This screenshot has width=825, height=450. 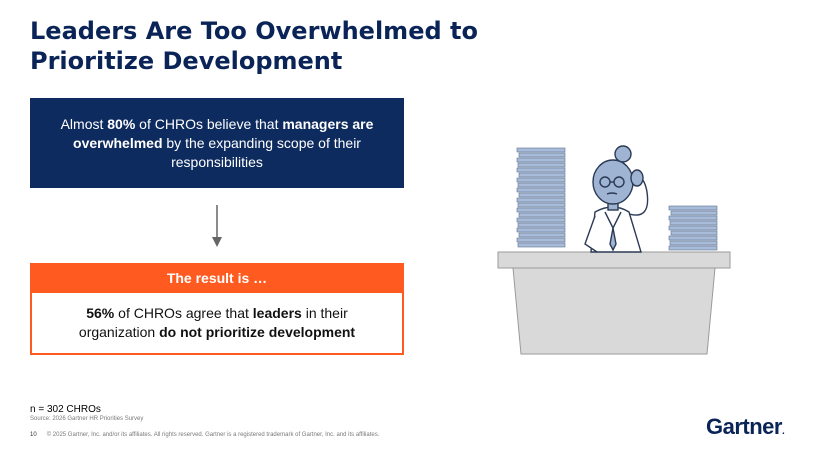 I want to click on result-emphasis-1: leaders, so click(x=277, y=313).